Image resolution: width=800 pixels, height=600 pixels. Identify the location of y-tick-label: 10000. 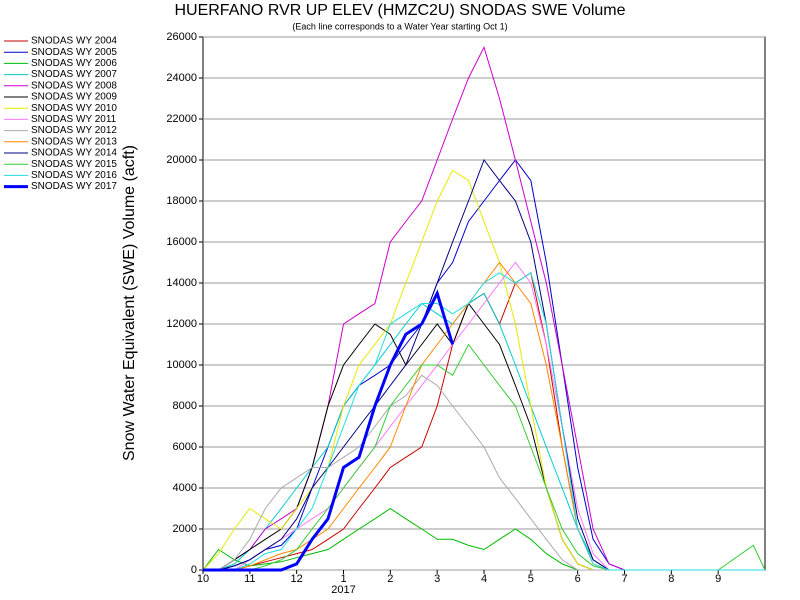
(181, 365).